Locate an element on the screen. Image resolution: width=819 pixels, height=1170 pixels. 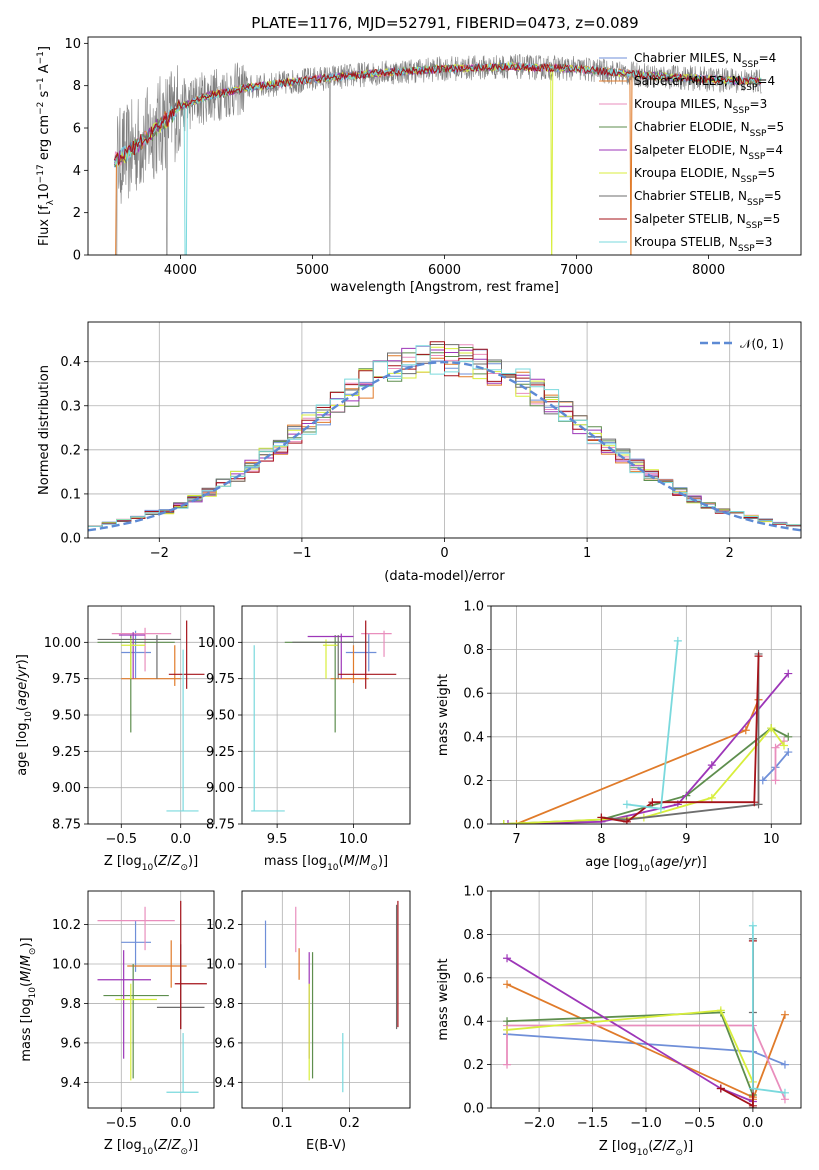
y-axis-label: mass weight is located at coordinates (443, 999).